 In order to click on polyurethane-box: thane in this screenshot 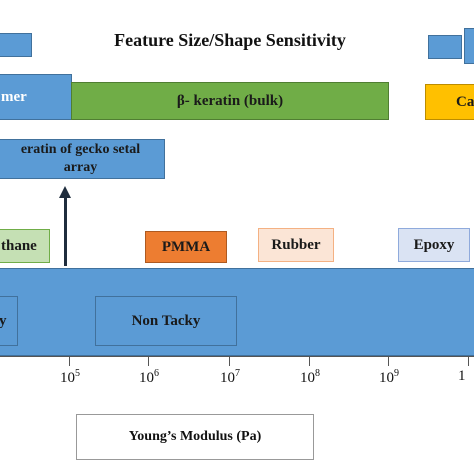, I will do `click(25, 246)`.